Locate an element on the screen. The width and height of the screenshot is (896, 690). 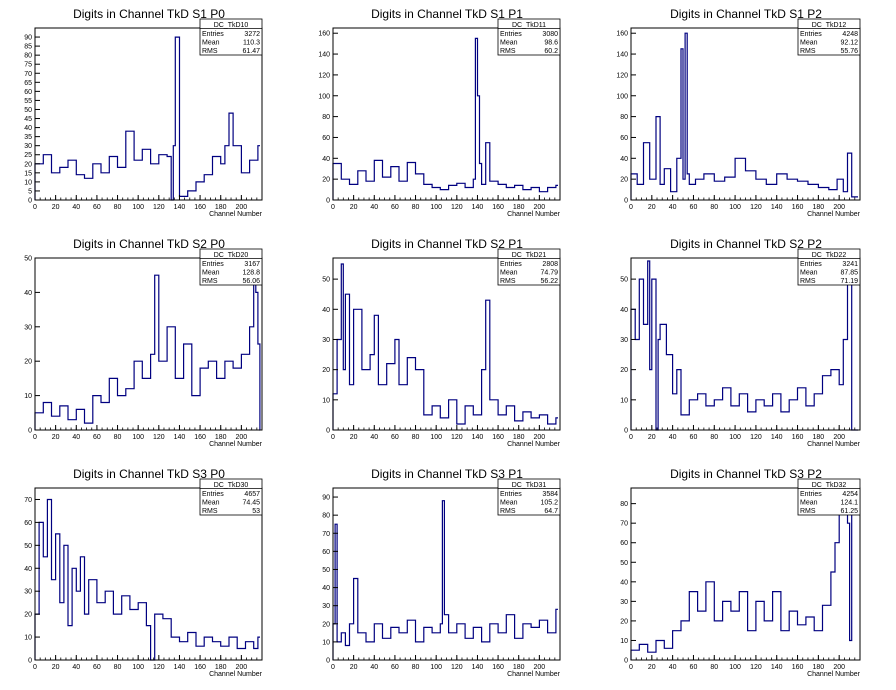
stats-box-name: DC_TkD11 is located at coordinates (529, 25).